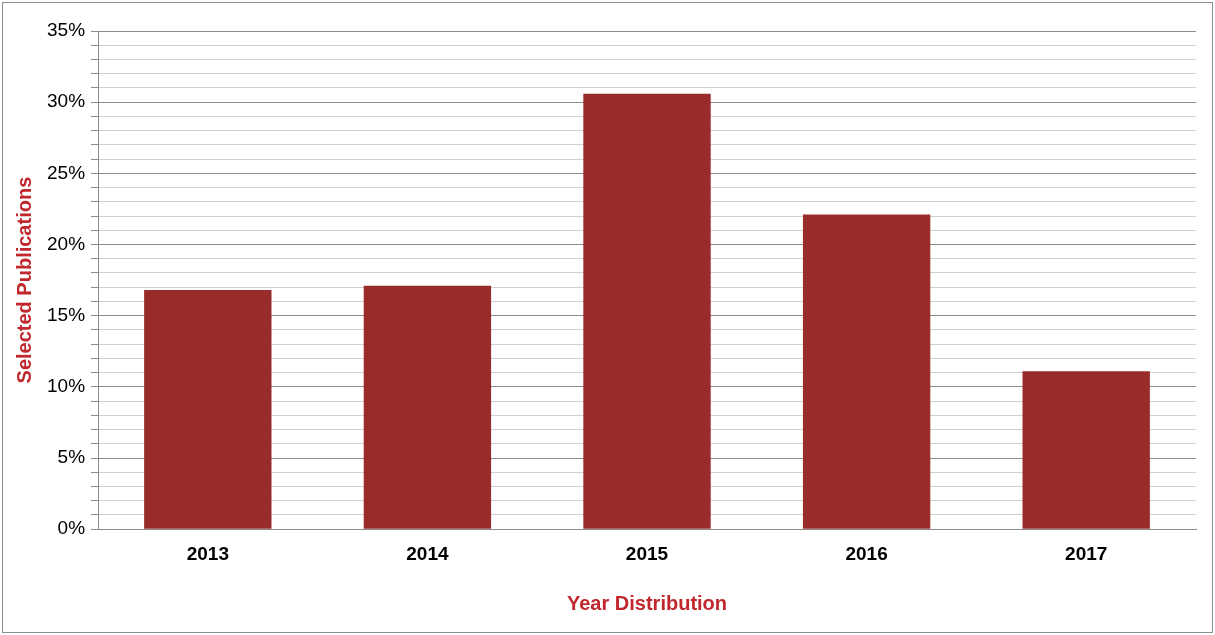  I want to click on y-axis-title: Selected Publications, so click(23, 280).